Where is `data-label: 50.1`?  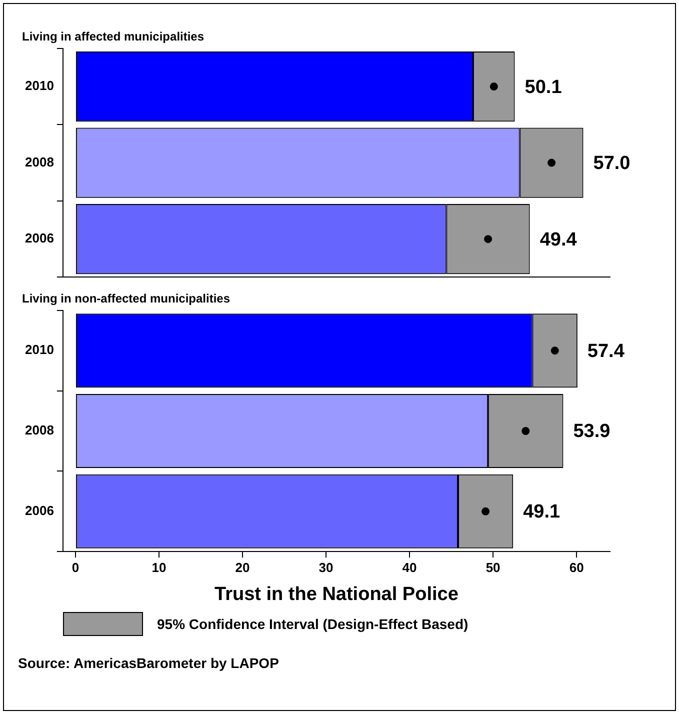 data-label: 50.1 is located at coordinates (543, 87).